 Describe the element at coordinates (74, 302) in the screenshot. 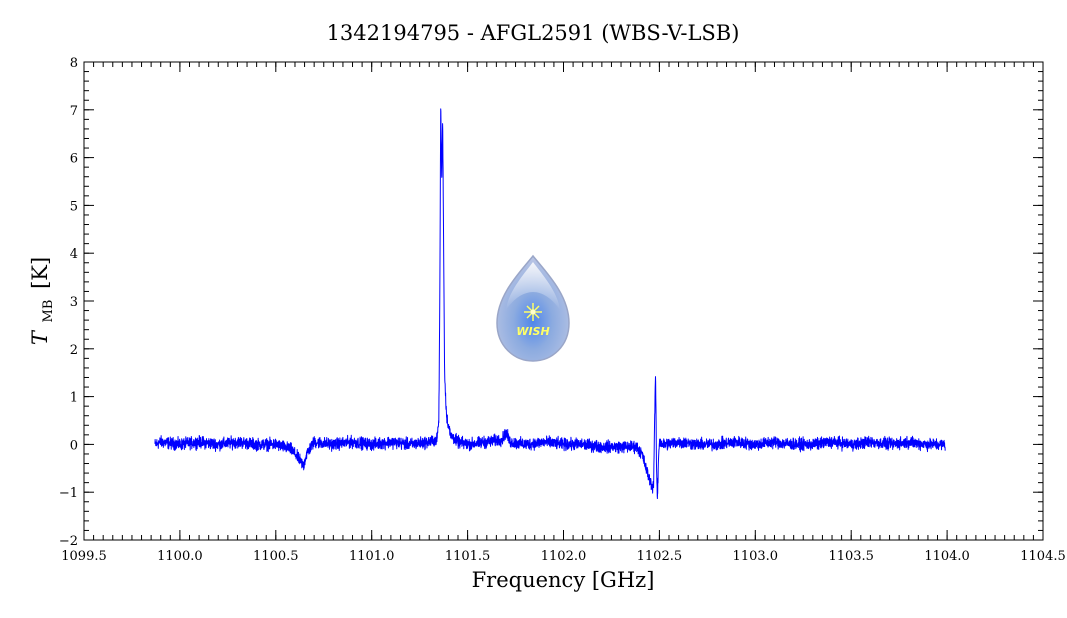

I see `y-tick-label: 3` at that location.